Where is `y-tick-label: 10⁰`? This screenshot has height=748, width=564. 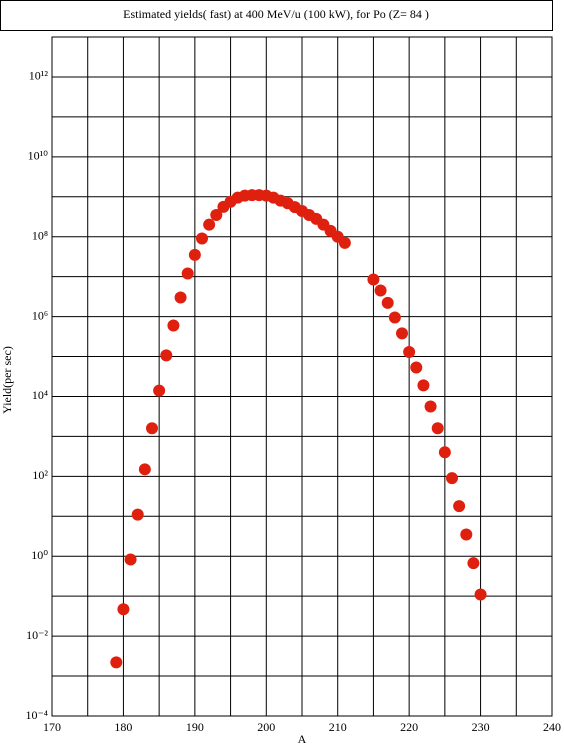
y-tick-label: 10⁰ is located at coordinates (39, 555).